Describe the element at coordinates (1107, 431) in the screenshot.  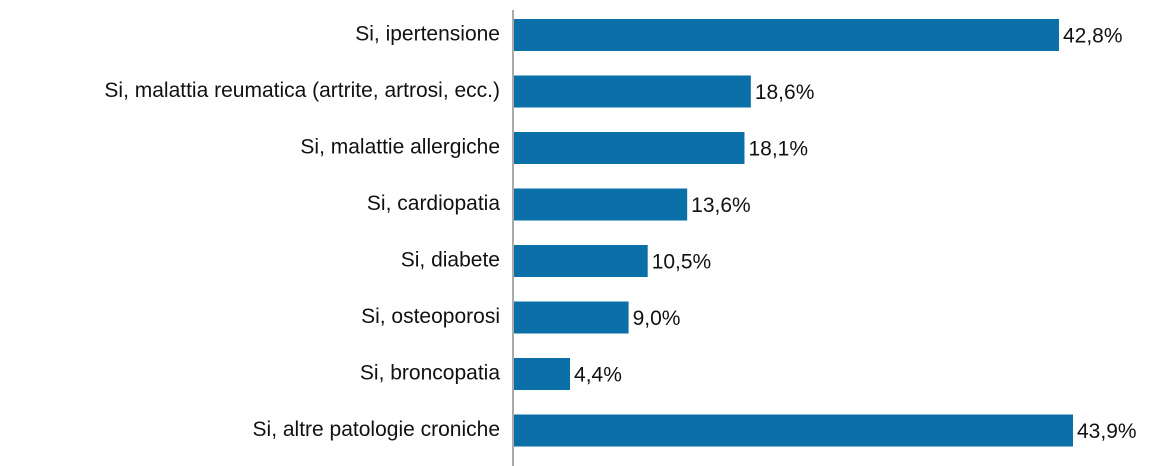
I see `value-label: 43,9%` at that location.